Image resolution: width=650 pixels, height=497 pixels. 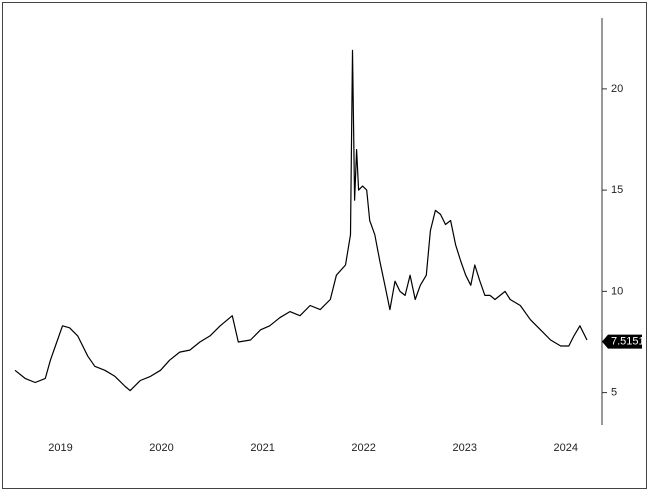 I want to click on x-tick-label: 2020, so click(x=161, y=448).